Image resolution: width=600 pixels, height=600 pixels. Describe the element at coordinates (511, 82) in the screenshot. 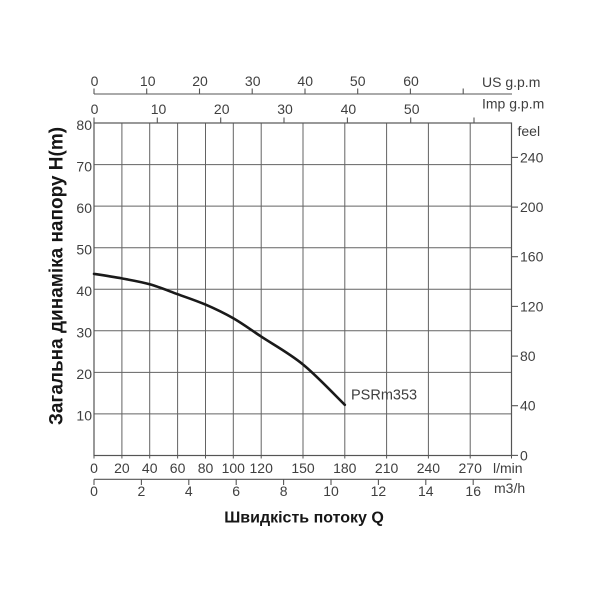

I see `svg-text: US g.p.m` at that location.